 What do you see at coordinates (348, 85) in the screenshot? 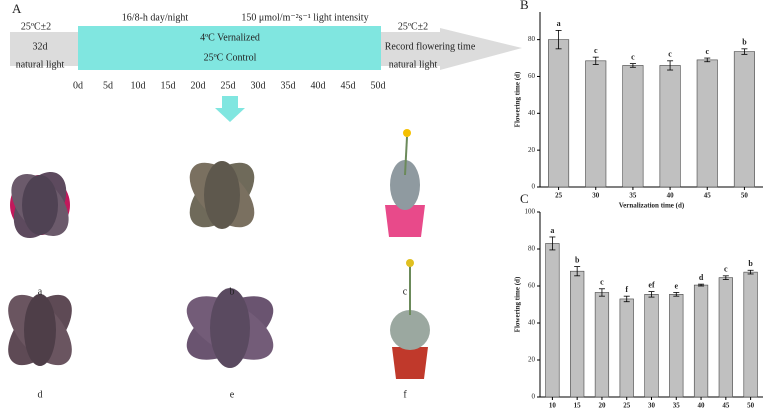
I see `day-label: 45d` at bounding box center [348, 85].